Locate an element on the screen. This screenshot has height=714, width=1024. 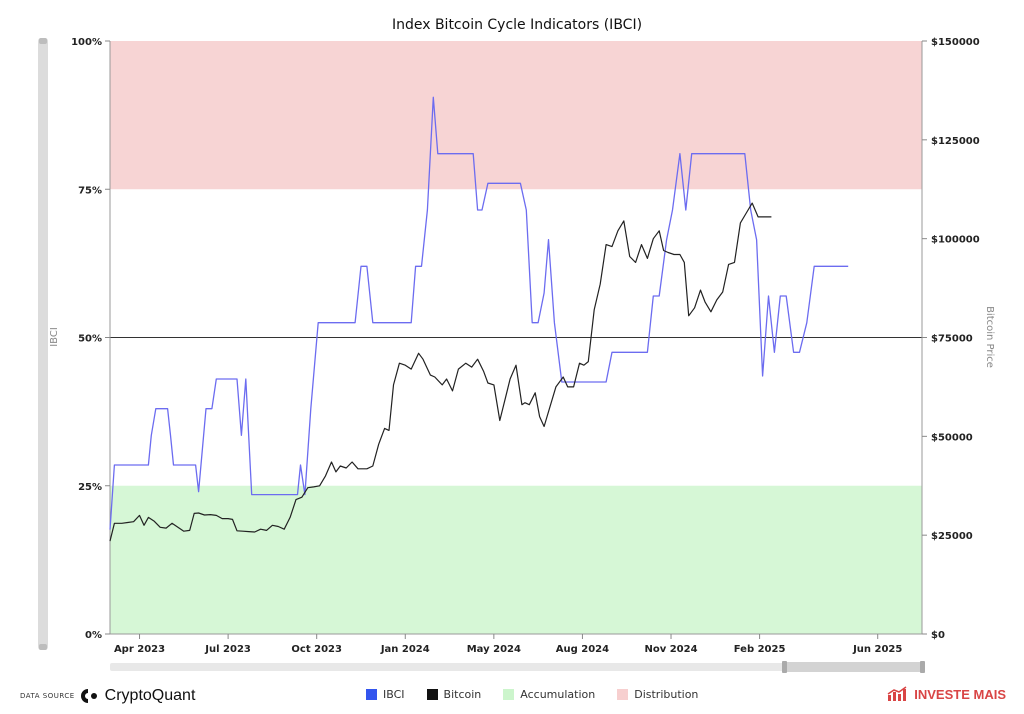
x-tick-label: Nov 2024 is located at coordinates (670, 649).